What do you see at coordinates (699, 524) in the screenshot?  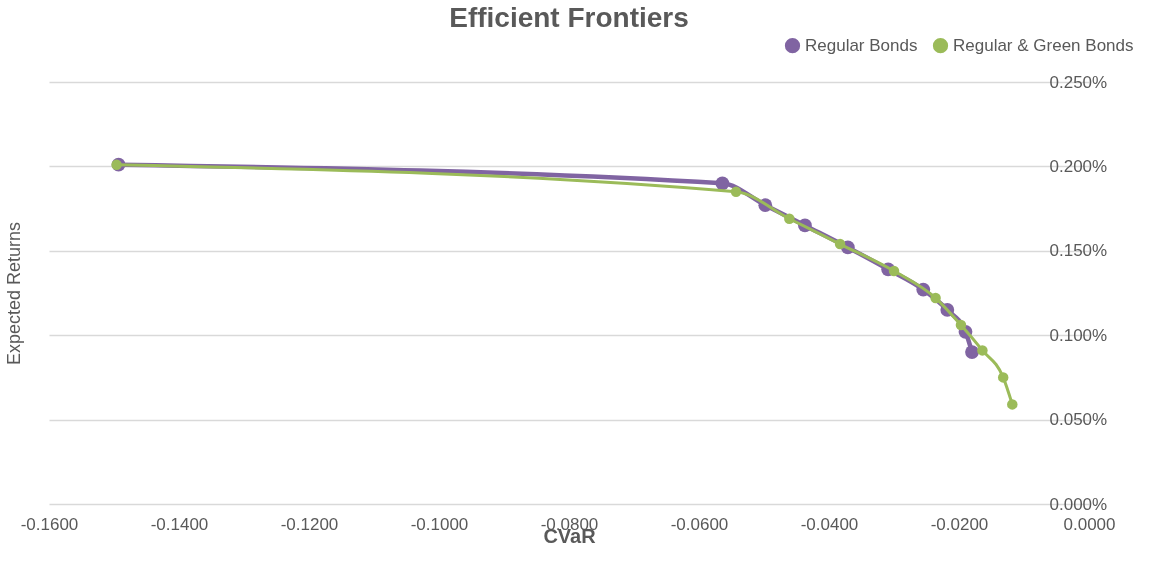 I see `x-tick-label: -0.0600` at bounding box center [699, 524].